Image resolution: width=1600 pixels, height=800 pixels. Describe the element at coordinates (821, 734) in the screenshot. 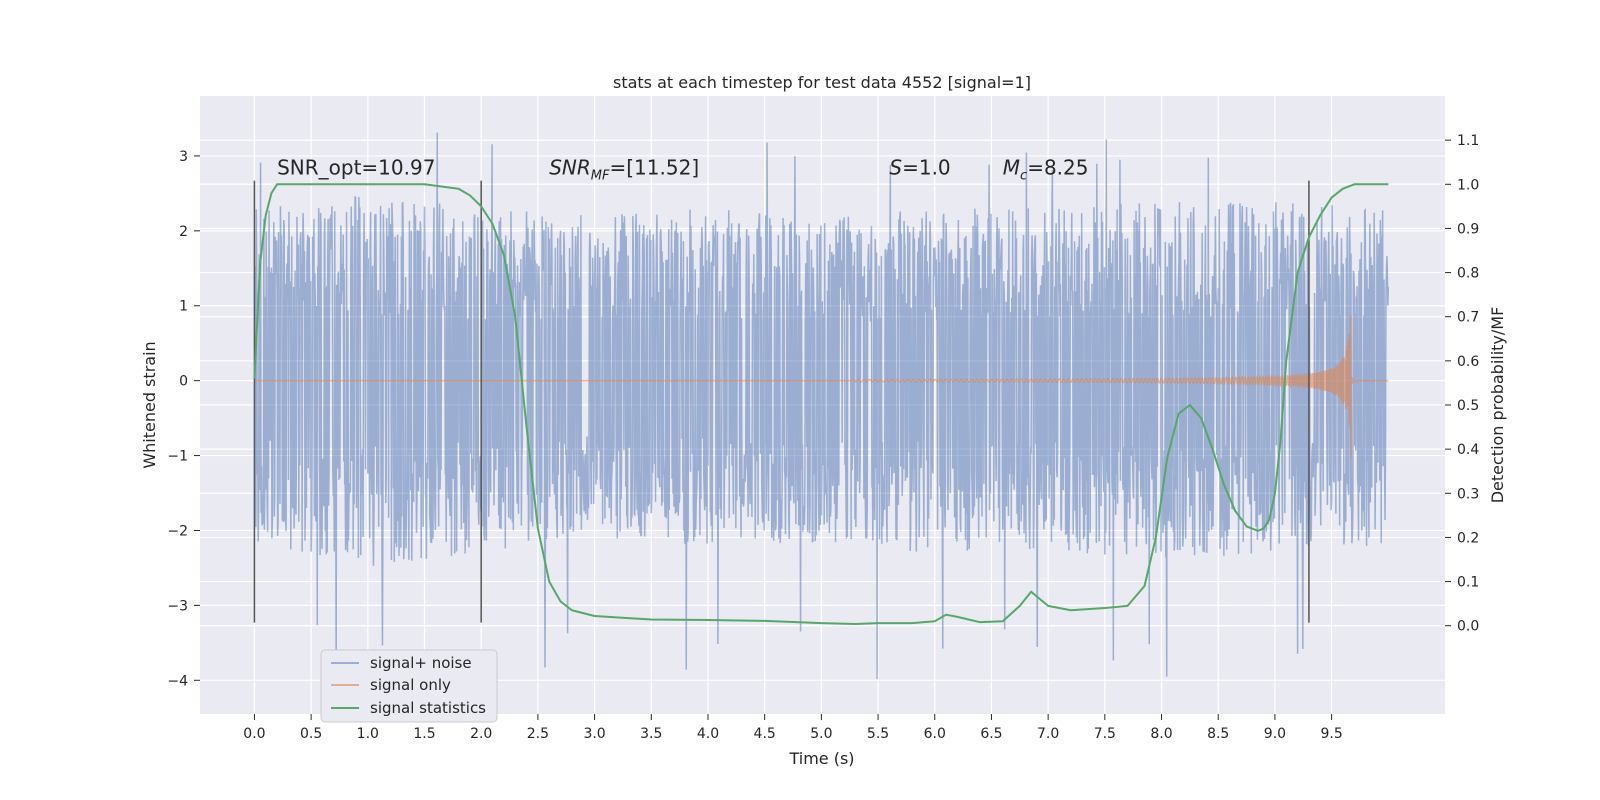

I see `x-tick-label: 5.0` at that location.